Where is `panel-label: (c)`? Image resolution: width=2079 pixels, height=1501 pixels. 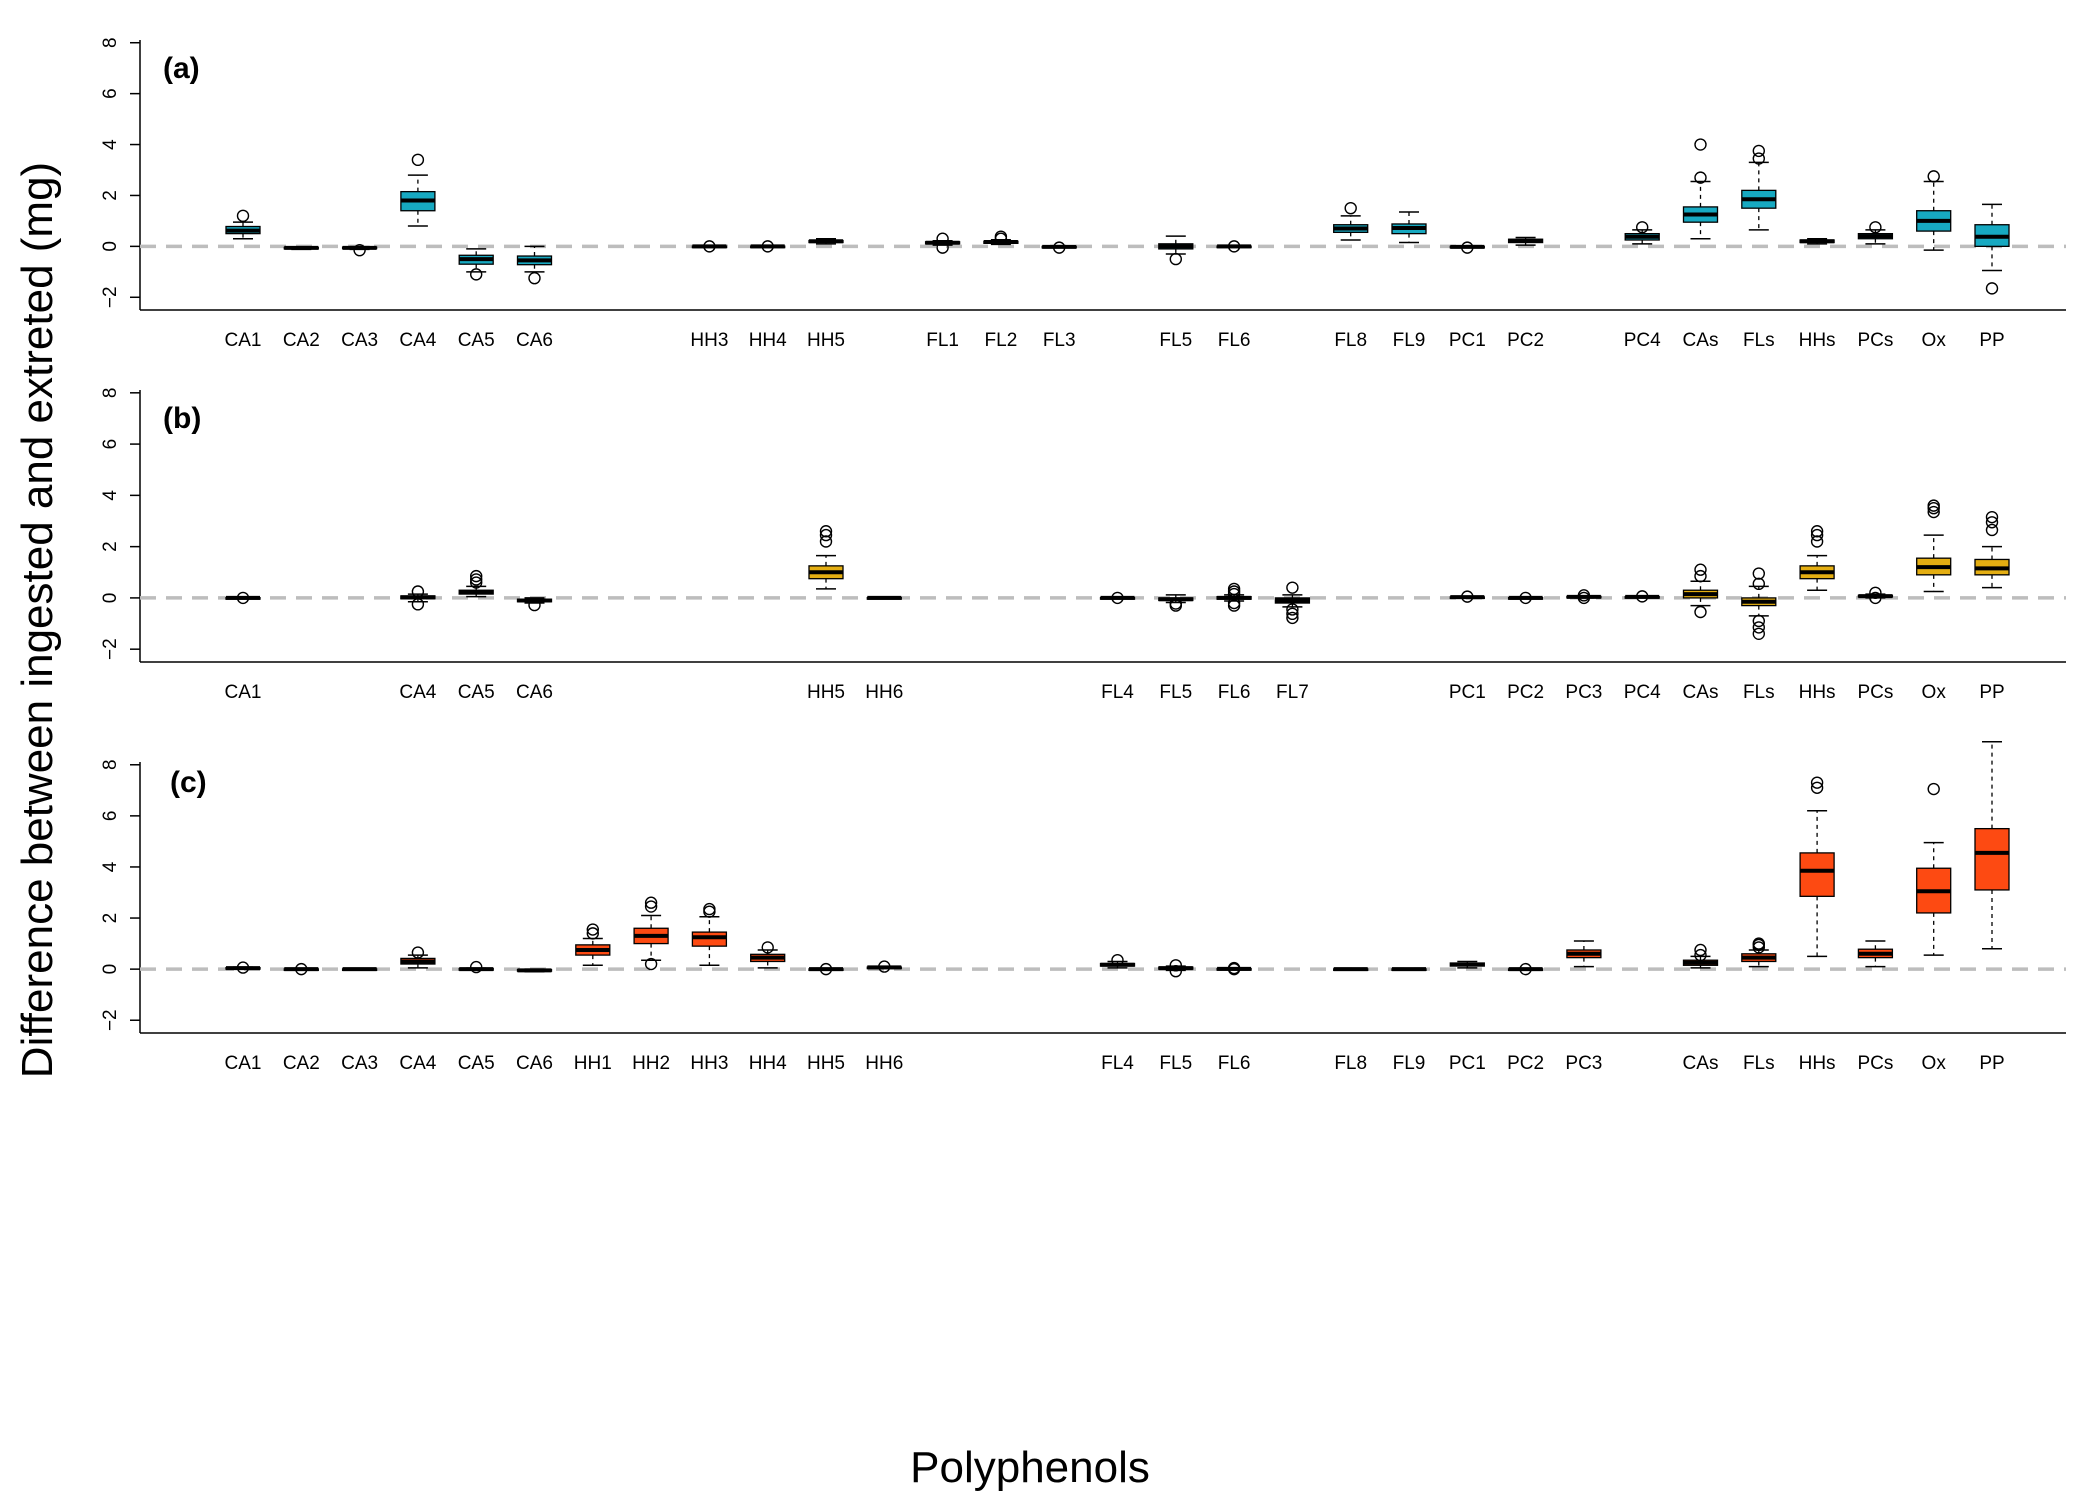
panel-label: (c) is located at coordinates (188, 782).